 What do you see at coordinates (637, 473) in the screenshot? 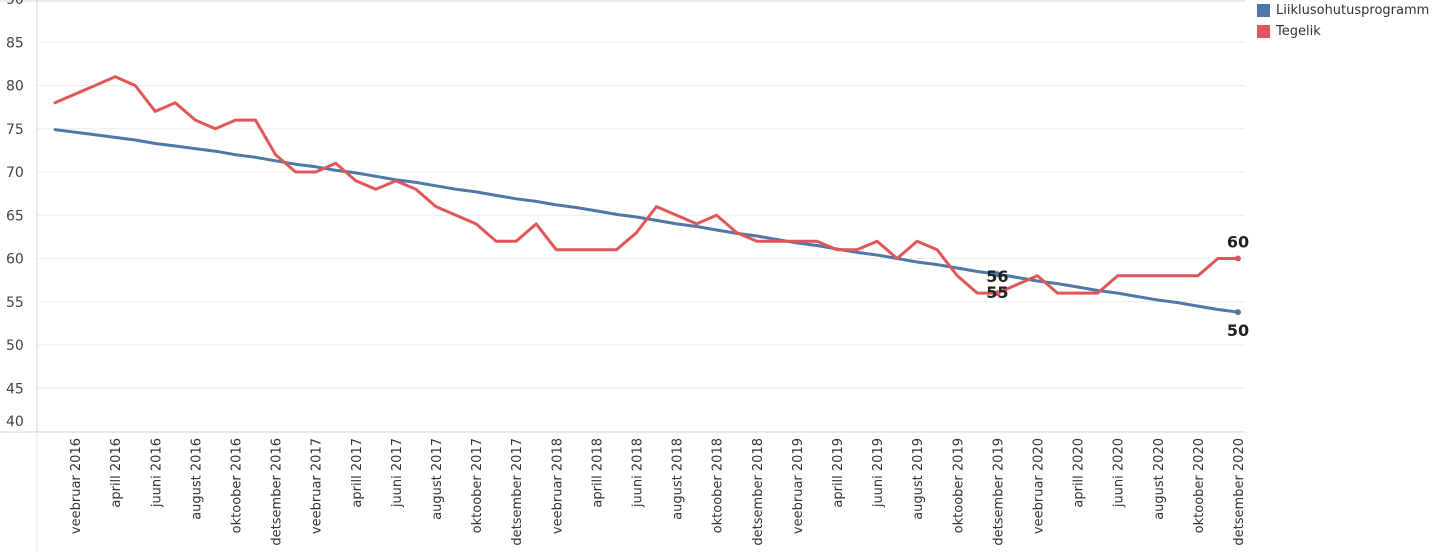
I see `x-tick-label: juuni 2018` at bounding box center [637, 473].